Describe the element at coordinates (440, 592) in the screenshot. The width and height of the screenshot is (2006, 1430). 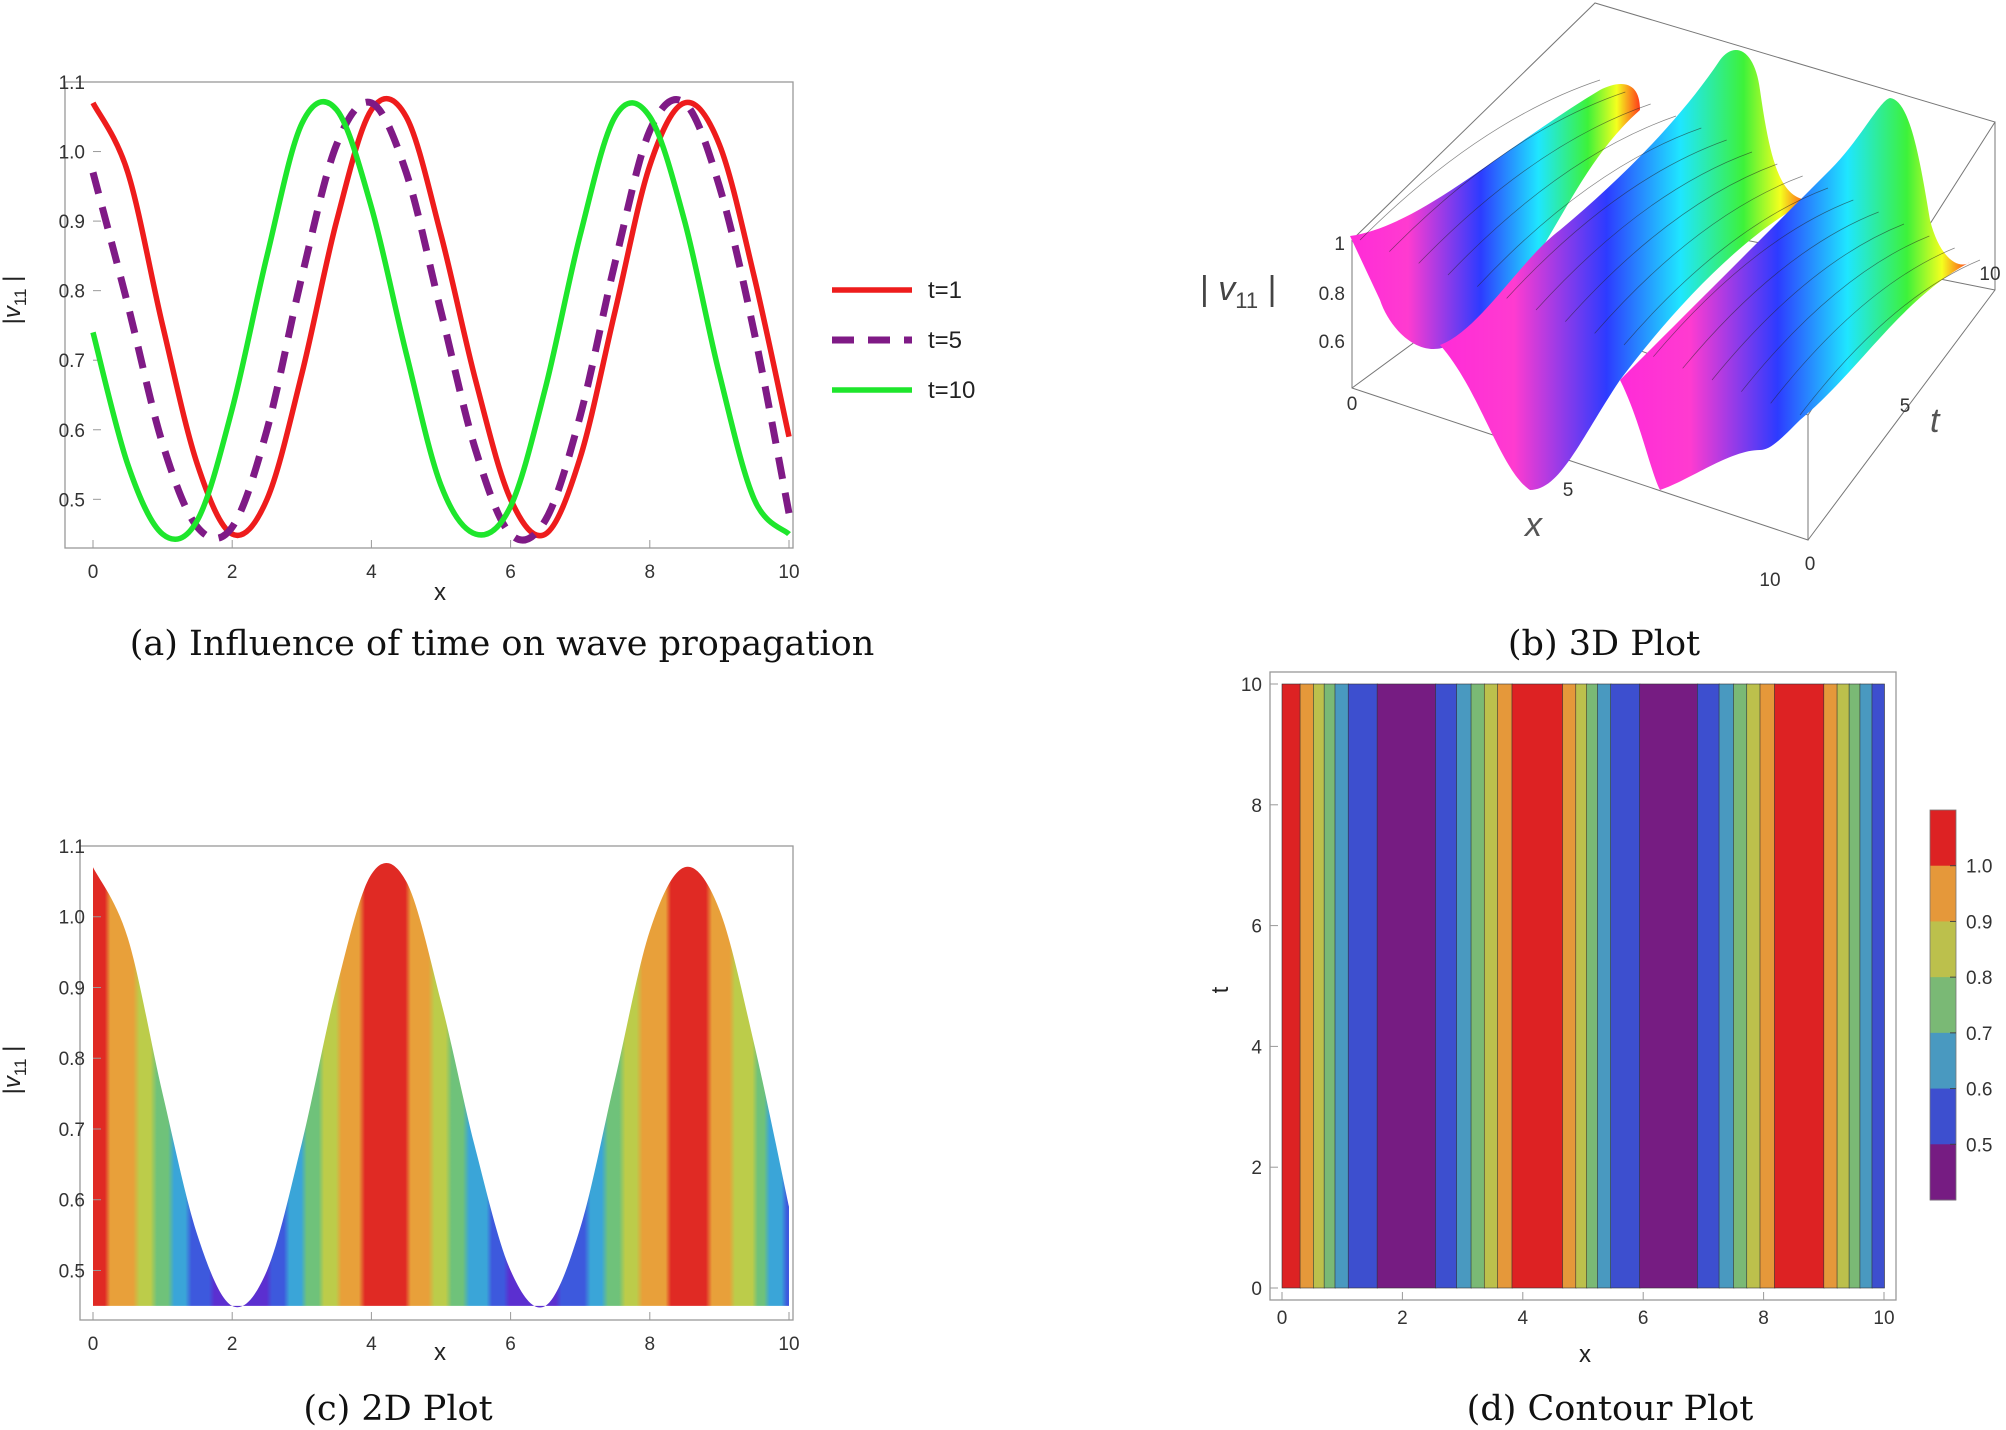
I see `panel-a-x-label: x` at that location.